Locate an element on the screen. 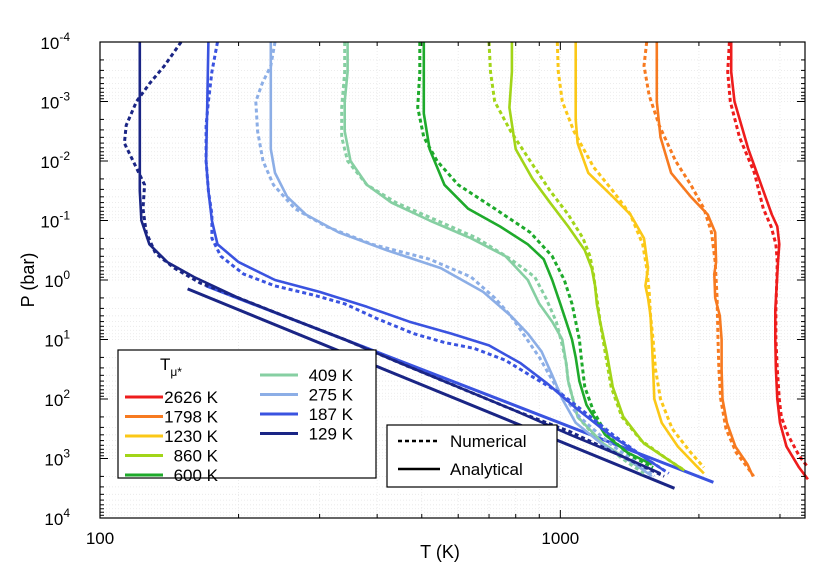 The height and width of the screenshot is (581, 830). y-tick-label-exponent: -1 is located at coordinates (64, 216).